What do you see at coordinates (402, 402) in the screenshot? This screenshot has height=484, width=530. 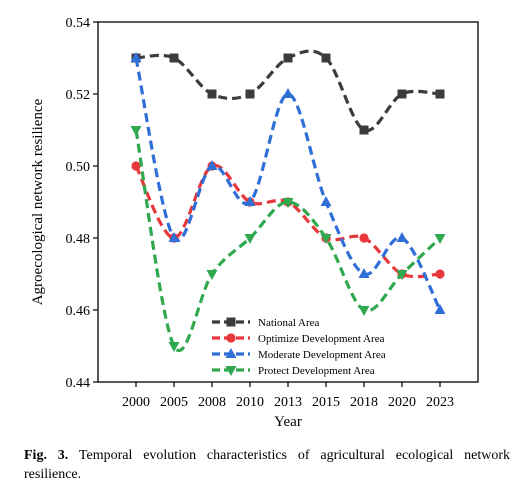 I see `x-tick-label: 2020` at bounding box center [402, 402].